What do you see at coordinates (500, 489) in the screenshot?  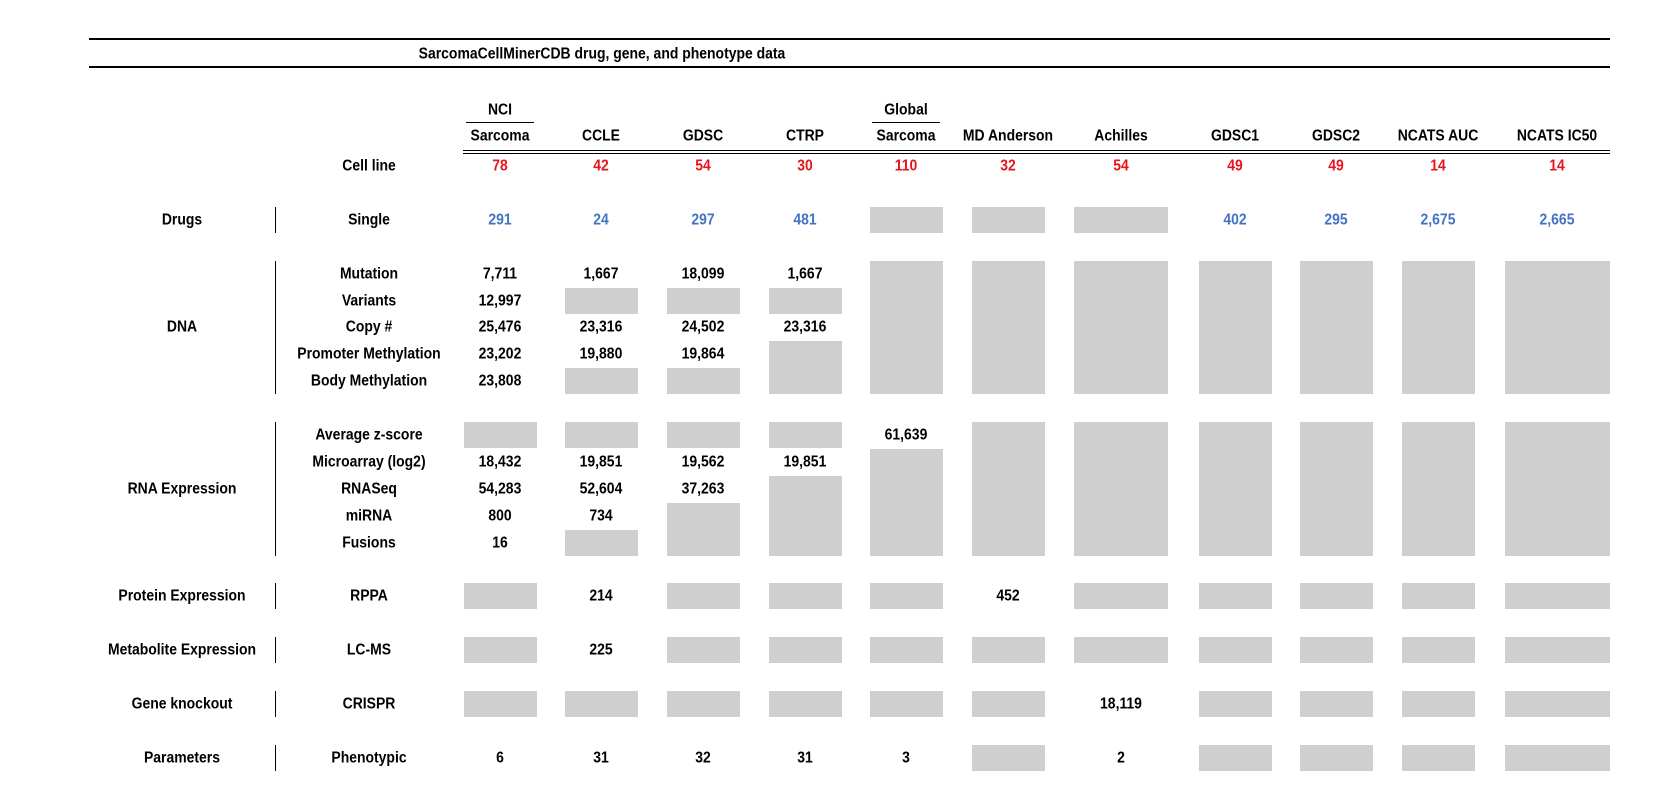 I see `cell-value: 54,283` at bounding box center [500, 489].